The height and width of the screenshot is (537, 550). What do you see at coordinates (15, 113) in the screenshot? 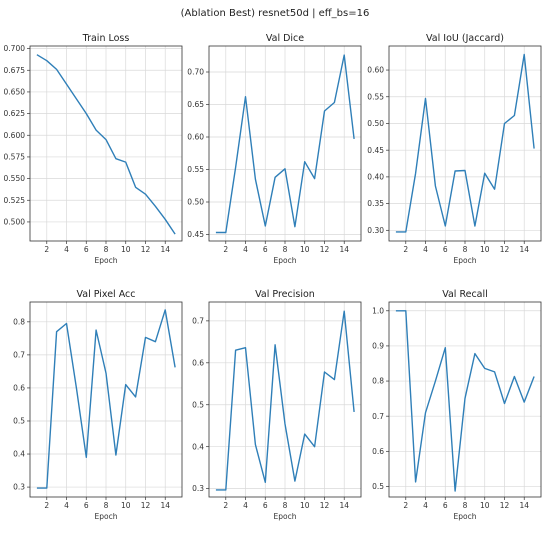
I see `y-tick-label: 0.625` at bounding box center [15, 113].